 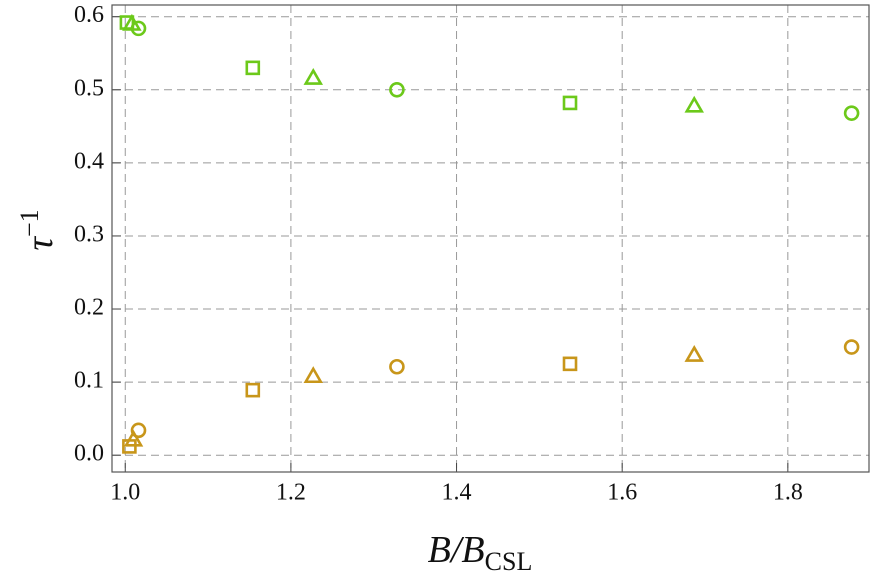 I want to click on x-label-sub: CSL, so click(x=509, y=559).